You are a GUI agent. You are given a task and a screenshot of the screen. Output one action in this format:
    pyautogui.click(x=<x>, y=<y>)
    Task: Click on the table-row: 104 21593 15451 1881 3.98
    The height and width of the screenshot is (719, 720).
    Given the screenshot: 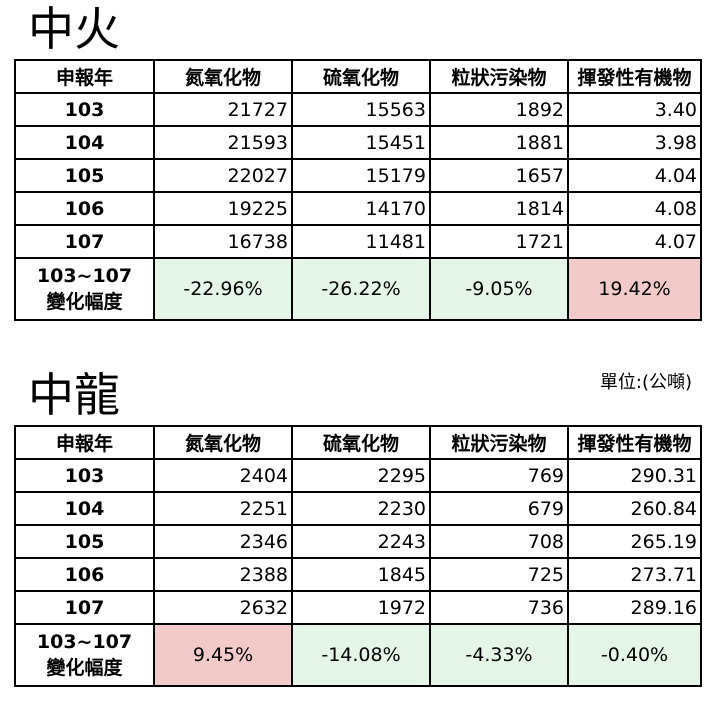 What is the action you would take?
    pyautogui.click(x=358, y=142)
    